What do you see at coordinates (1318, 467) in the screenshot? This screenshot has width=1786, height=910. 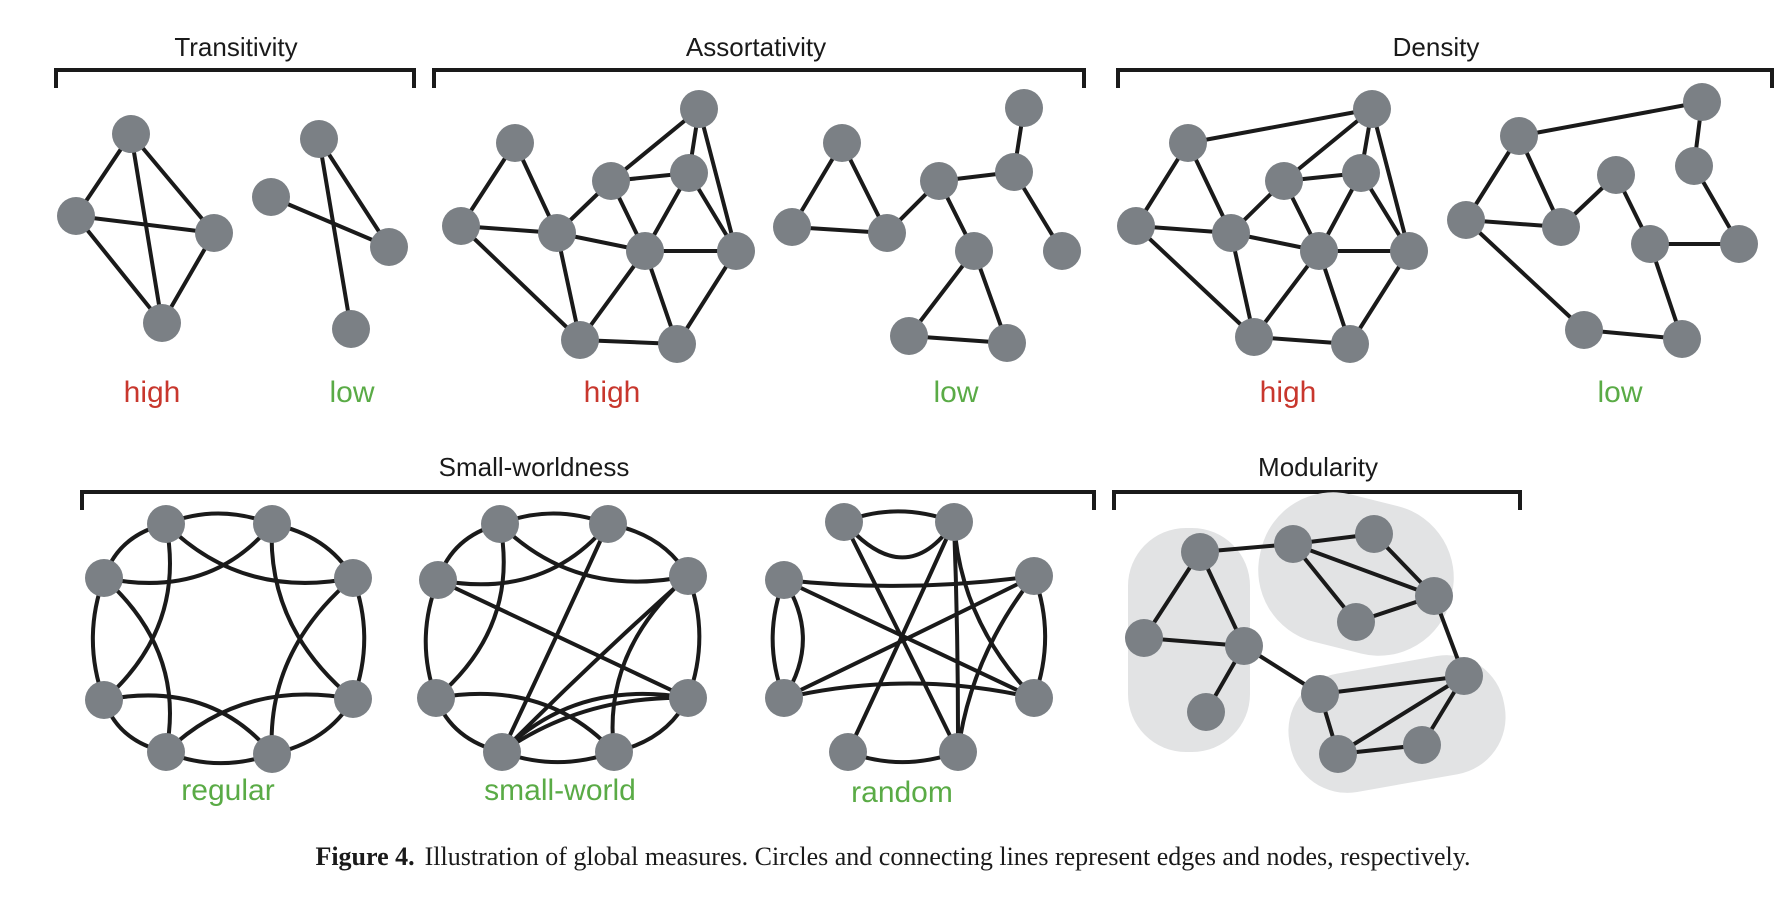 I see `panel-title-modularity: Modularity` at bounding box center [1318, 467].